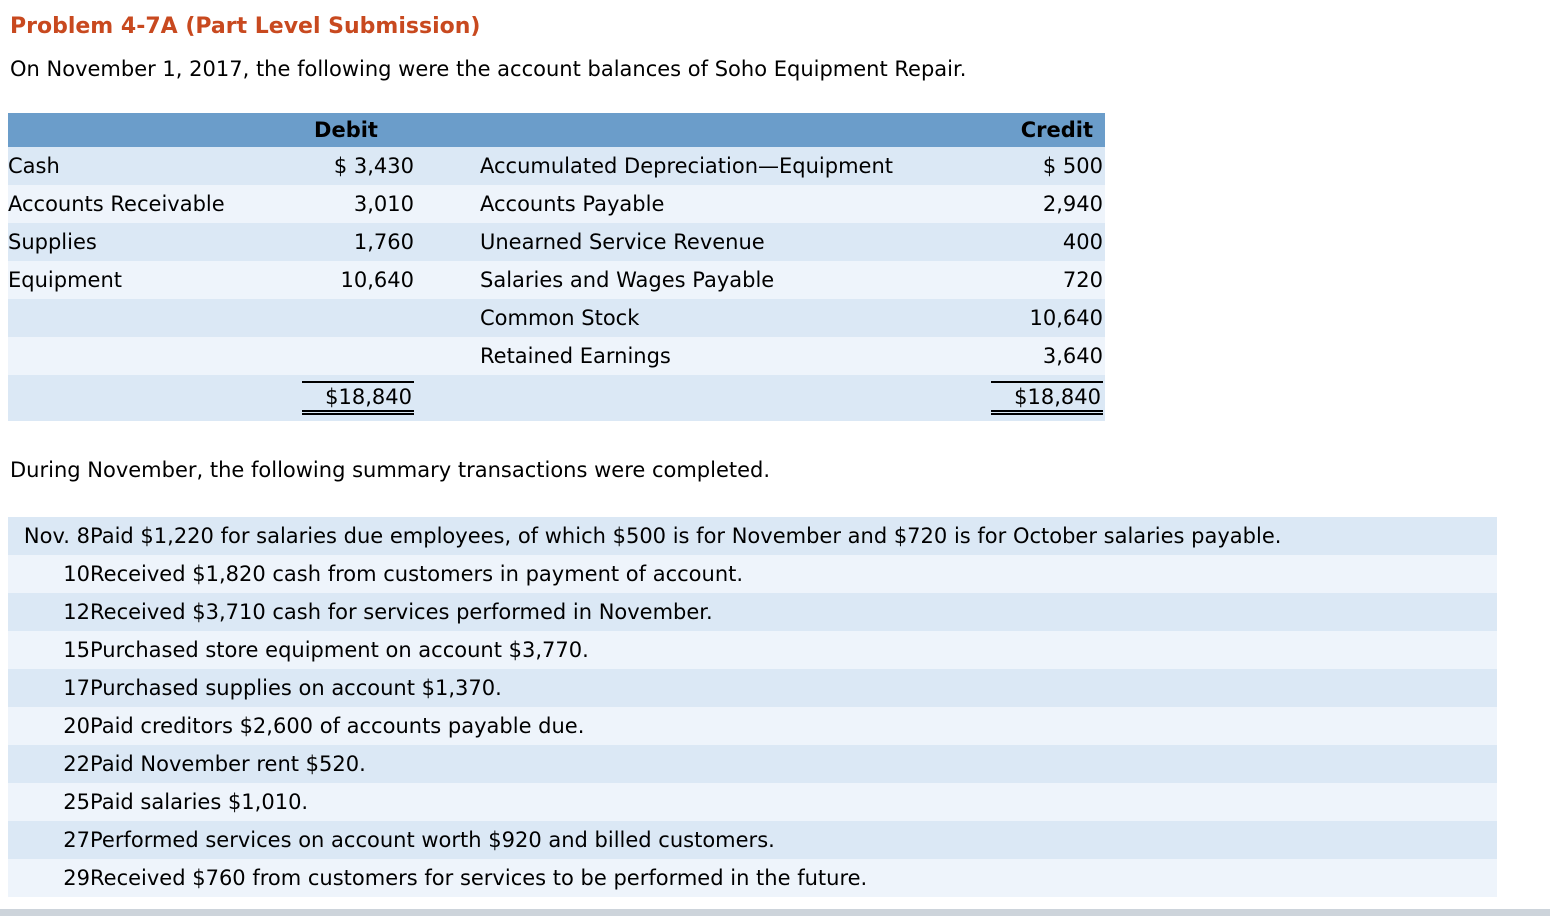  I want to click on transaction-date: 20, so click(76, 726).